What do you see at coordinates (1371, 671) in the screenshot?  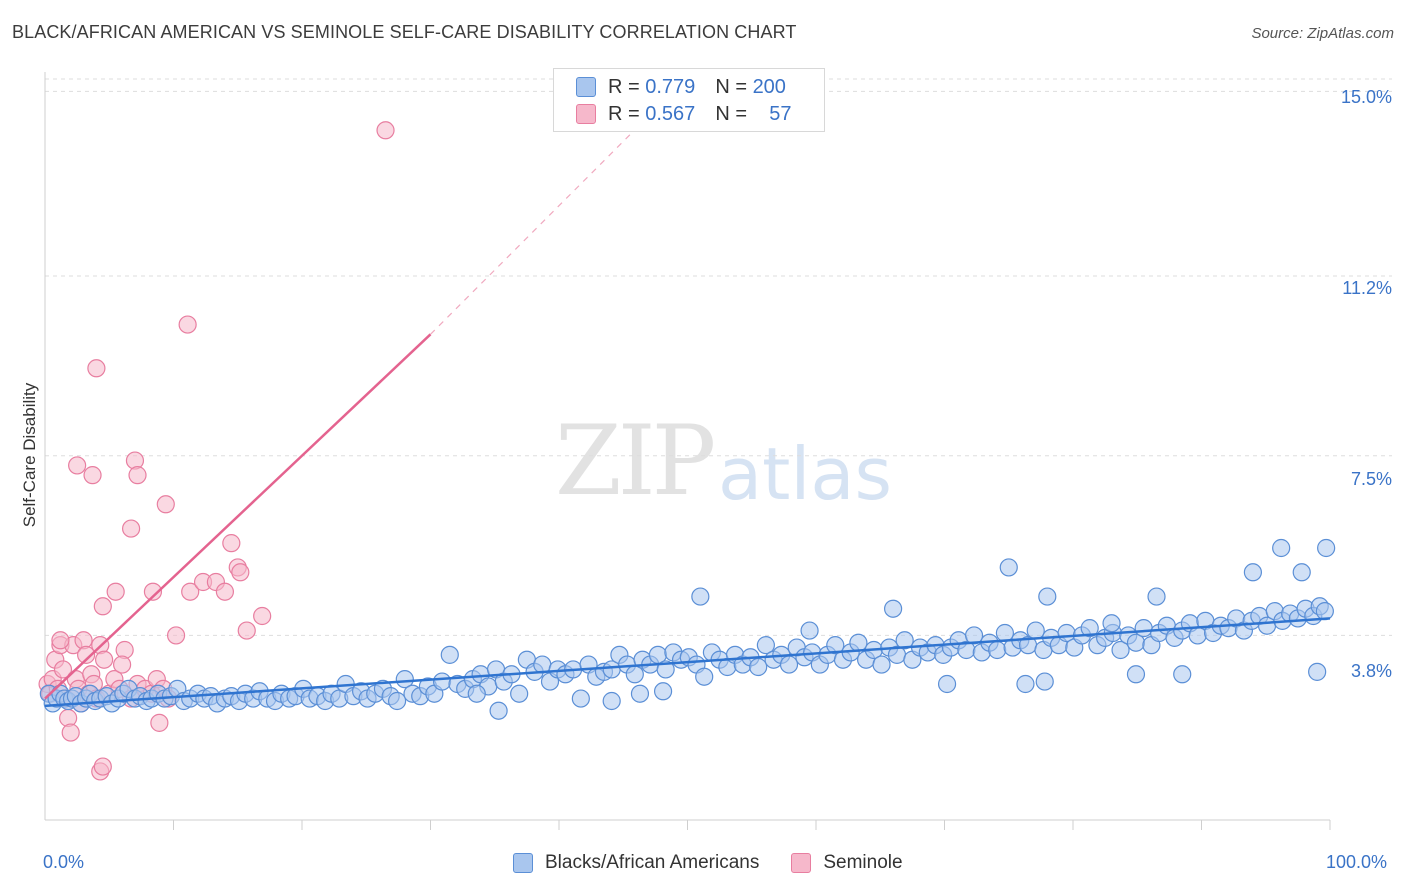 I see `y-tick-label: 3.8%` at bounding box center [1371, 671].